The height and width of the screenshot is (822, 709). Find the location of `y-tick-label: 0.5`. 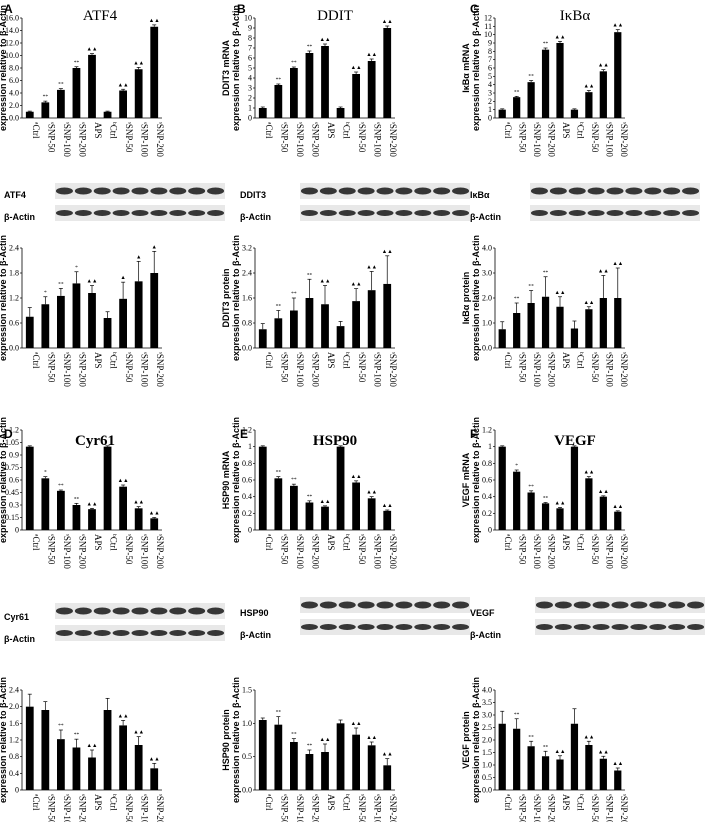

y-tick-label: 0.5 is located at coordinates (487, 777).